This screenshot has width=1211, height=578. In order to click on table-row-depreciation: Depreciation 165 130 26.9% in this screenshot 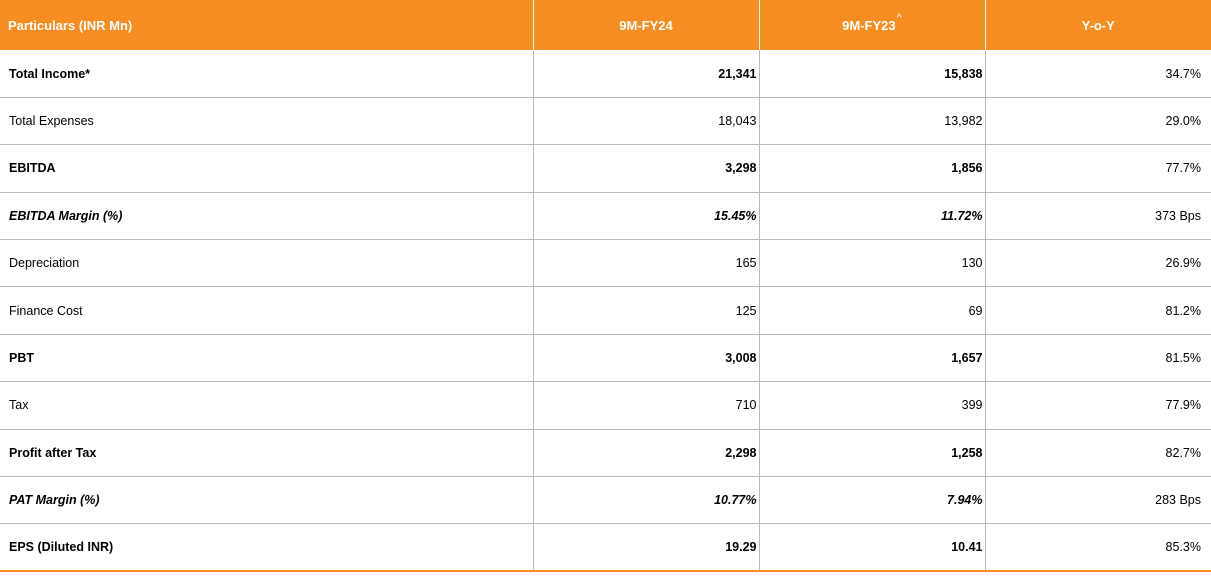, I will do `click(605, 263)`.